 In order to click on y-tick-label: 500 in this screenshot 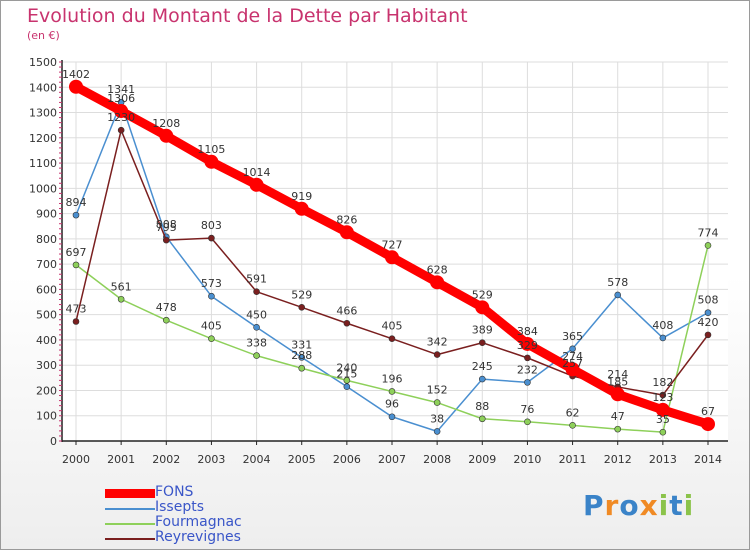, I will do `click(46, 315)`.